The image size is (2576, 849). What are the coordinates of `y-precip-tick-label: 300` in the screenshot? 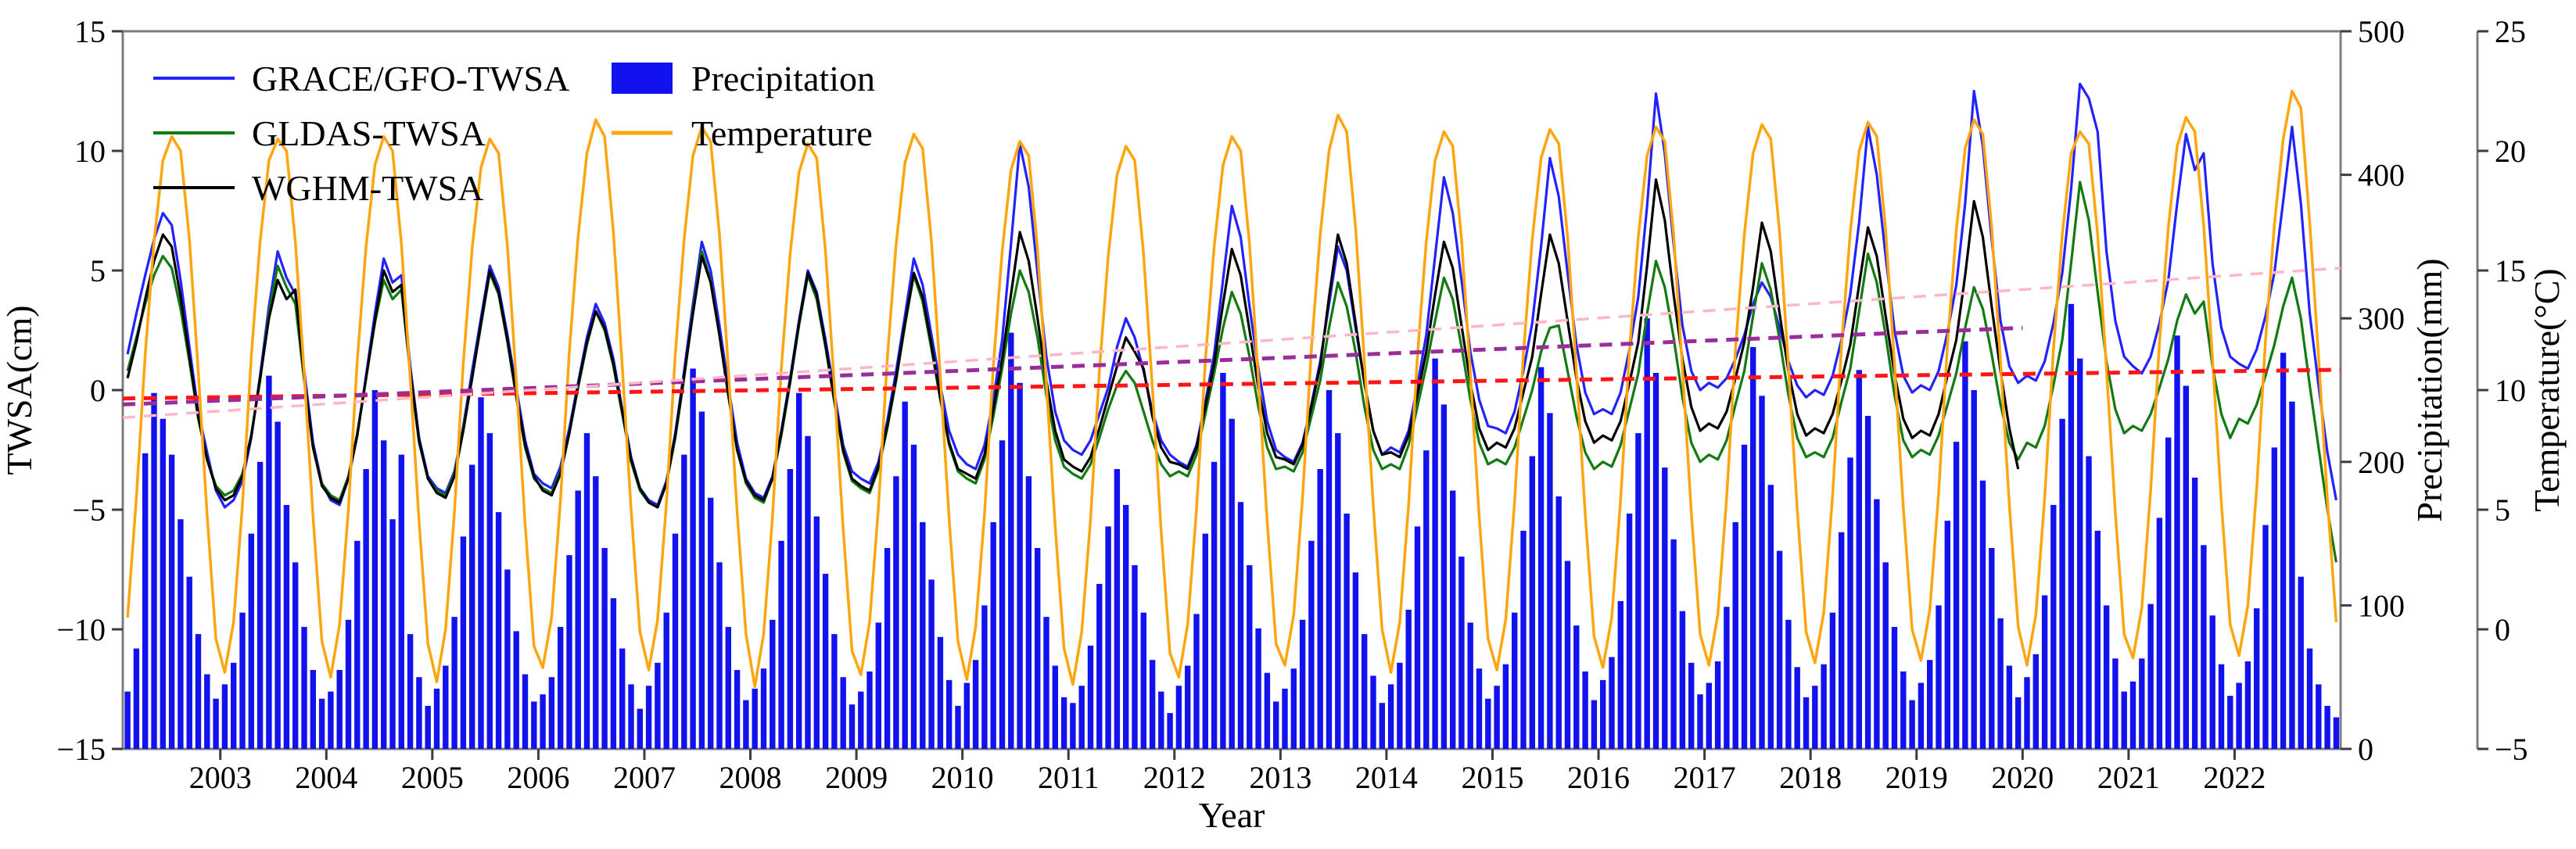 It's located at (2381, 318).